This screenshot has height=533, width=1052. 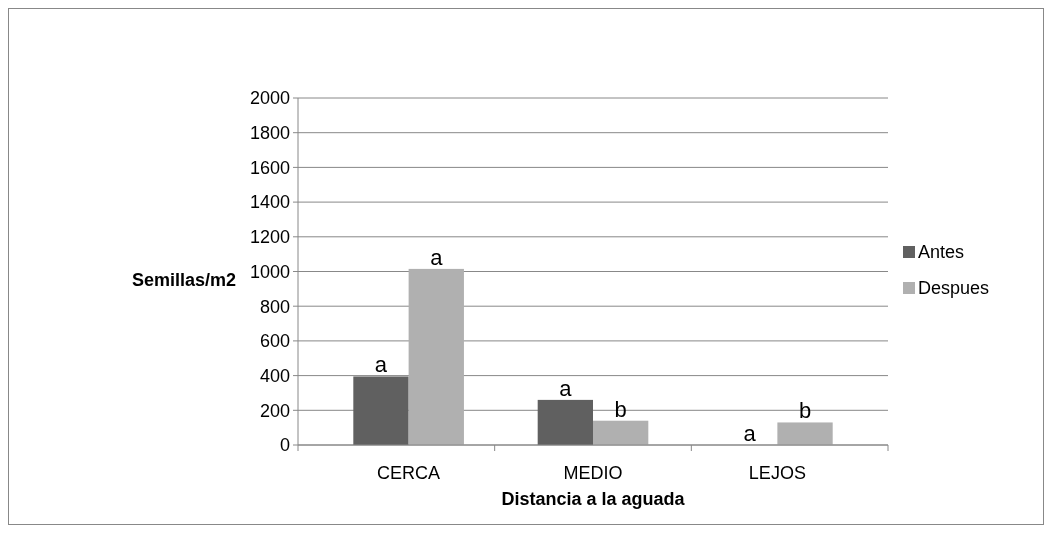 I want to click on y-tick-label: 1000, so click(x=269, y=271).